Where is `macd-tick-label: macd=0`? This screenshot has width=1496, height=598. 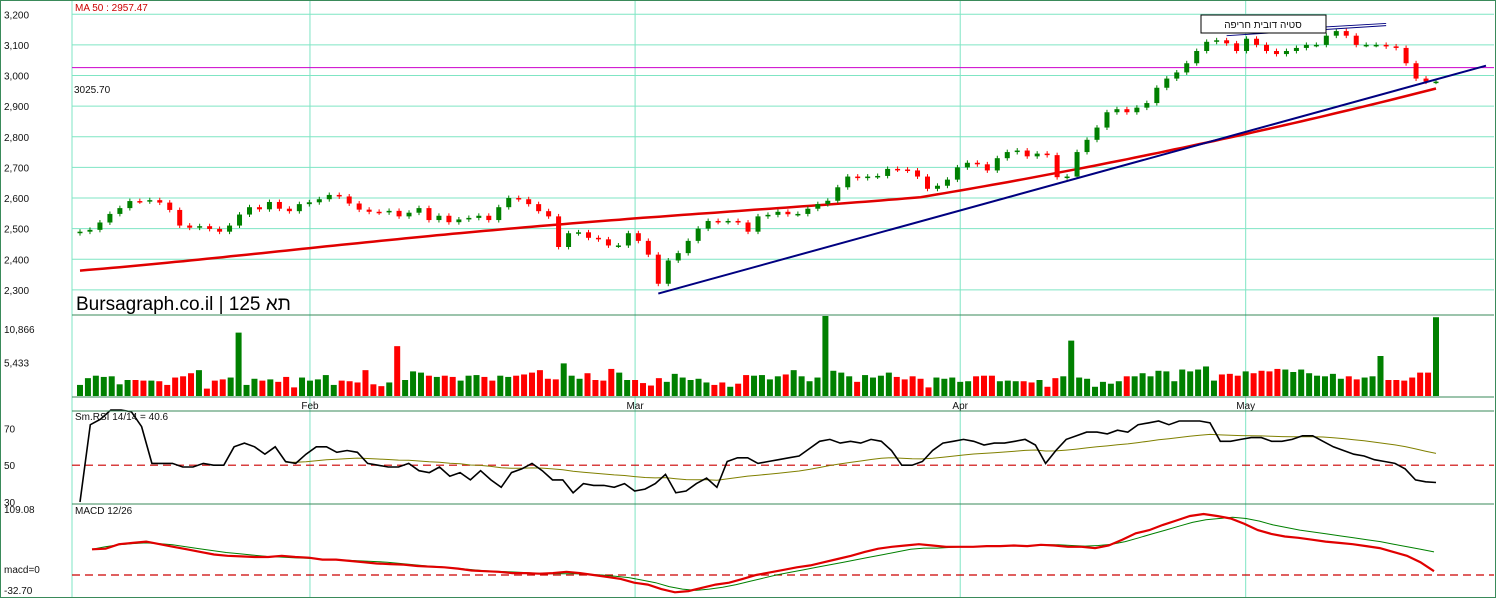 macd-tick-label: macd=0 is located at coordinates (22, 570).